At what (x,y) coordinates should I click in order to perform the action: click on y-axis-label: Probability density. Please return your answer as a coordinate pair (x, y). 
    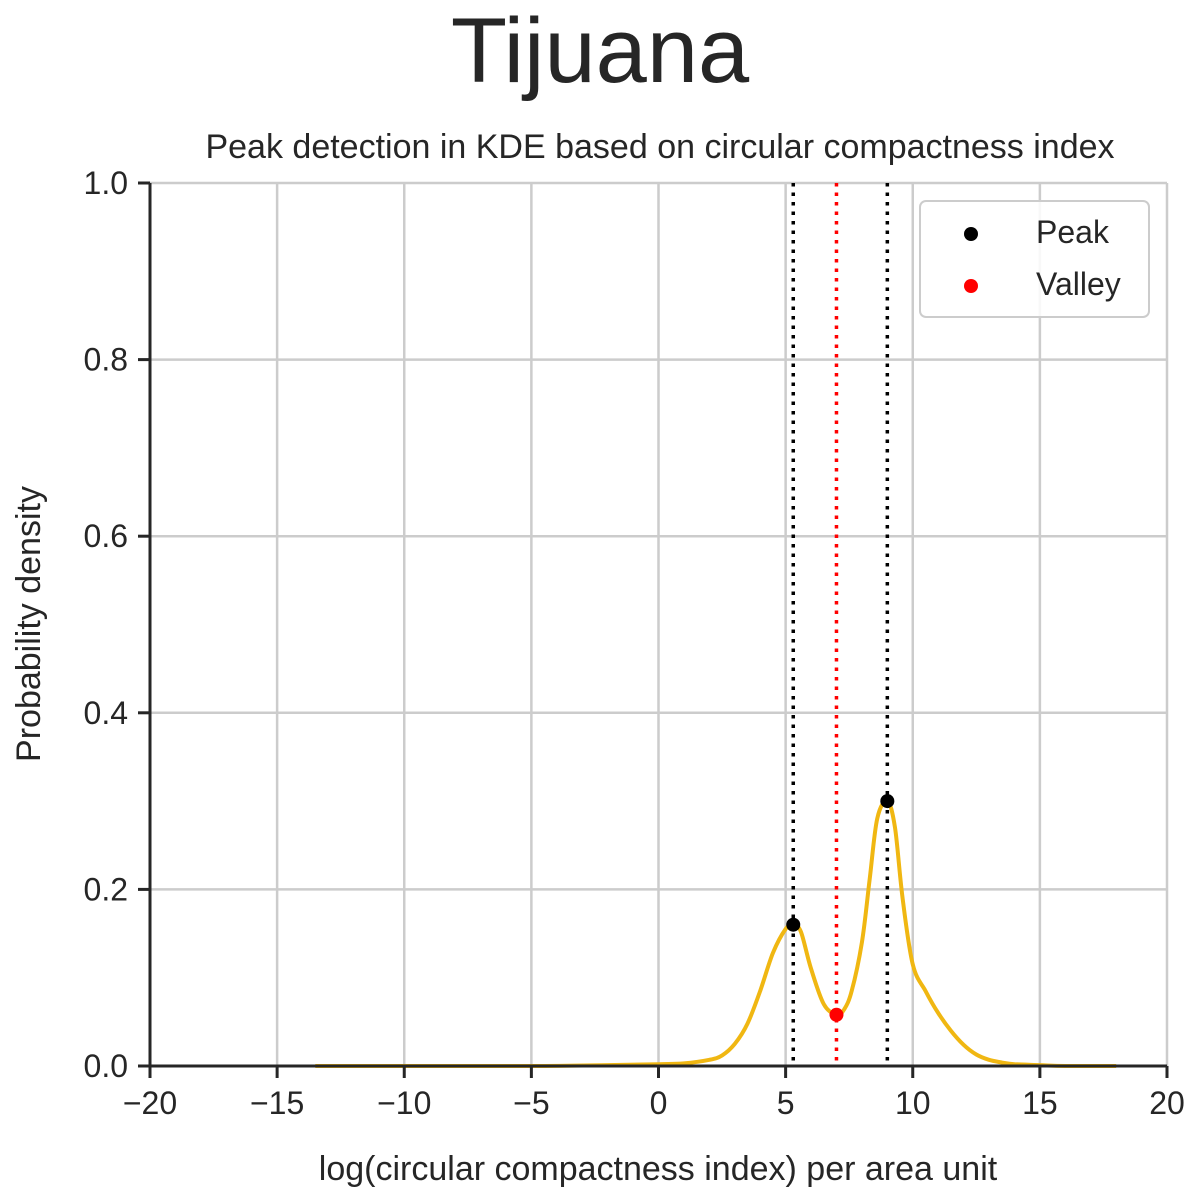
    Looking at the image, I should click on (29, 624).